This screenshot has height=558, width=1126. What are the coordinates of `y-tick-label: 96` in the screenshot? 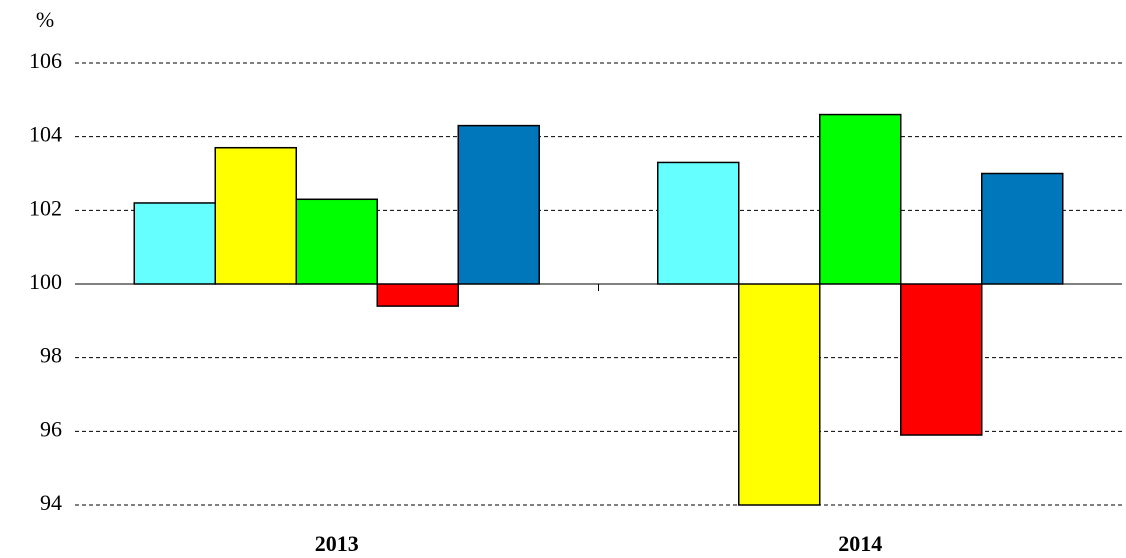 It's located at (51, 428).